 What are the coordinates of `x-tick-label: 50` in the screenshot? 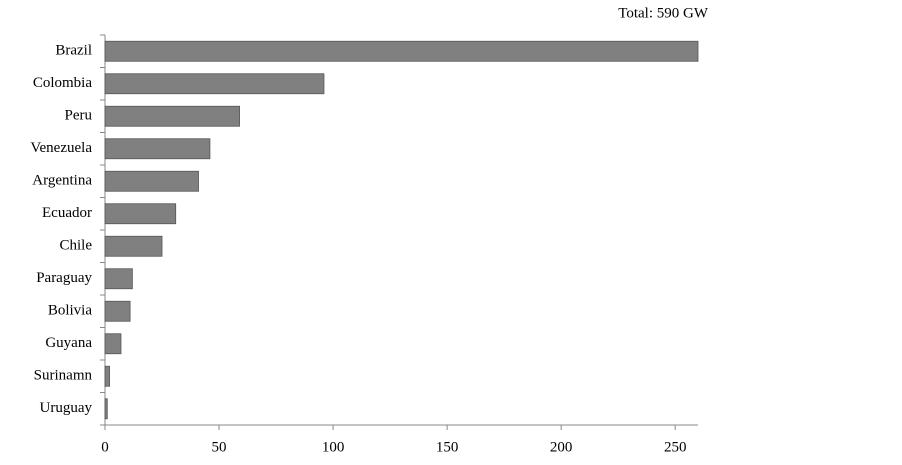 It's located at (219, 447).